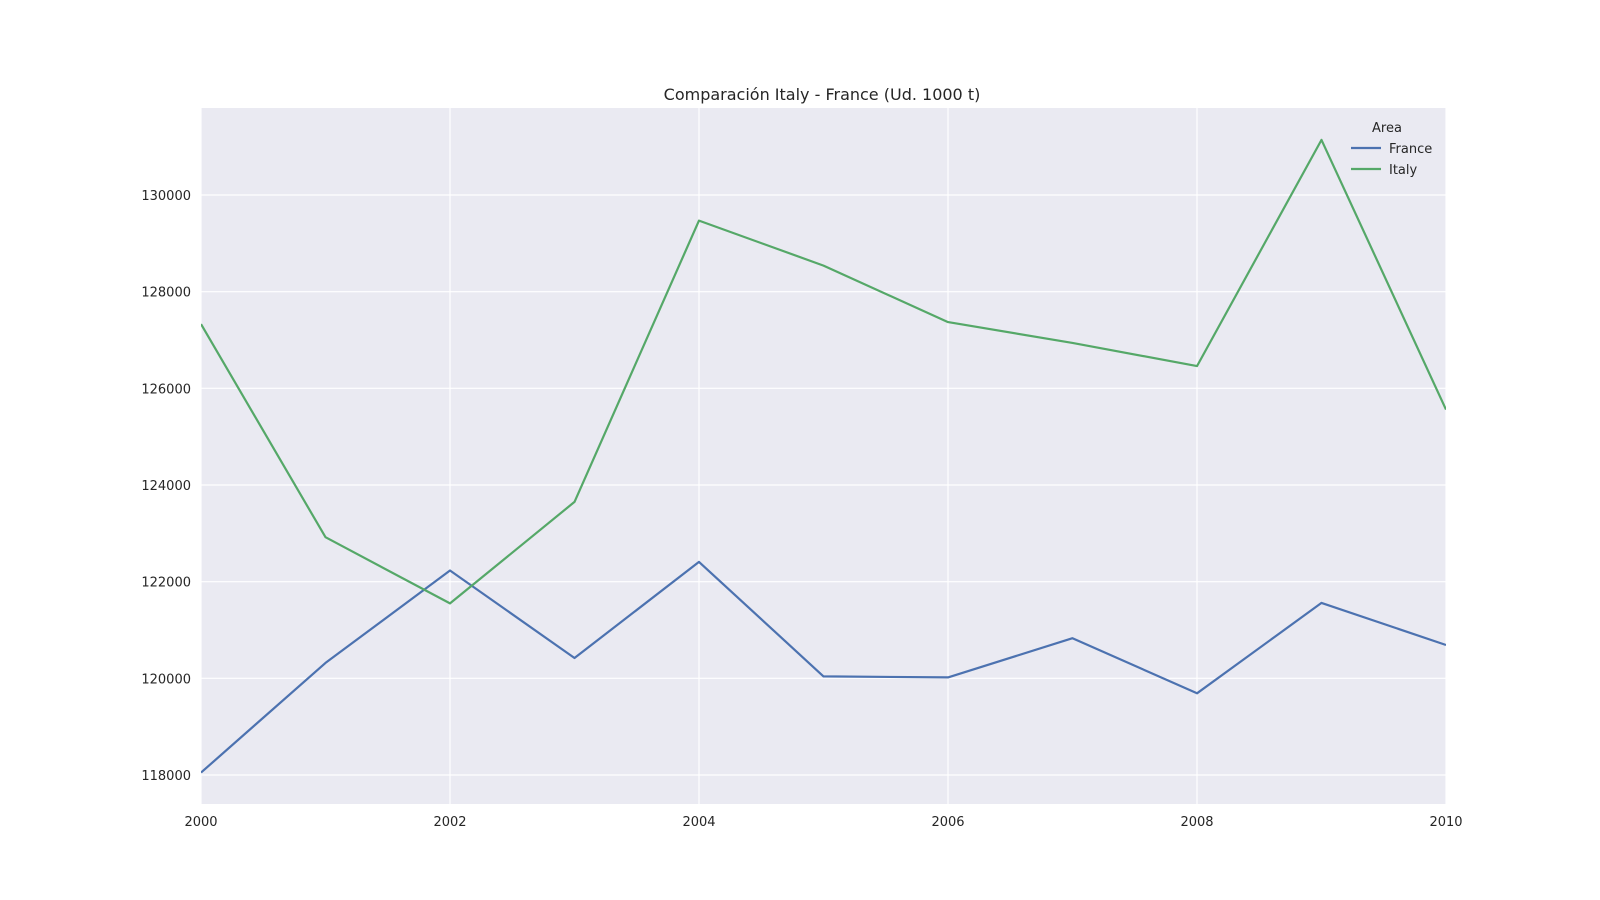 This screenshot has height=900, width=1600. I want to click on chart-title: Comparación Italy - France (Ud. 1000 t), so click(822, 94).